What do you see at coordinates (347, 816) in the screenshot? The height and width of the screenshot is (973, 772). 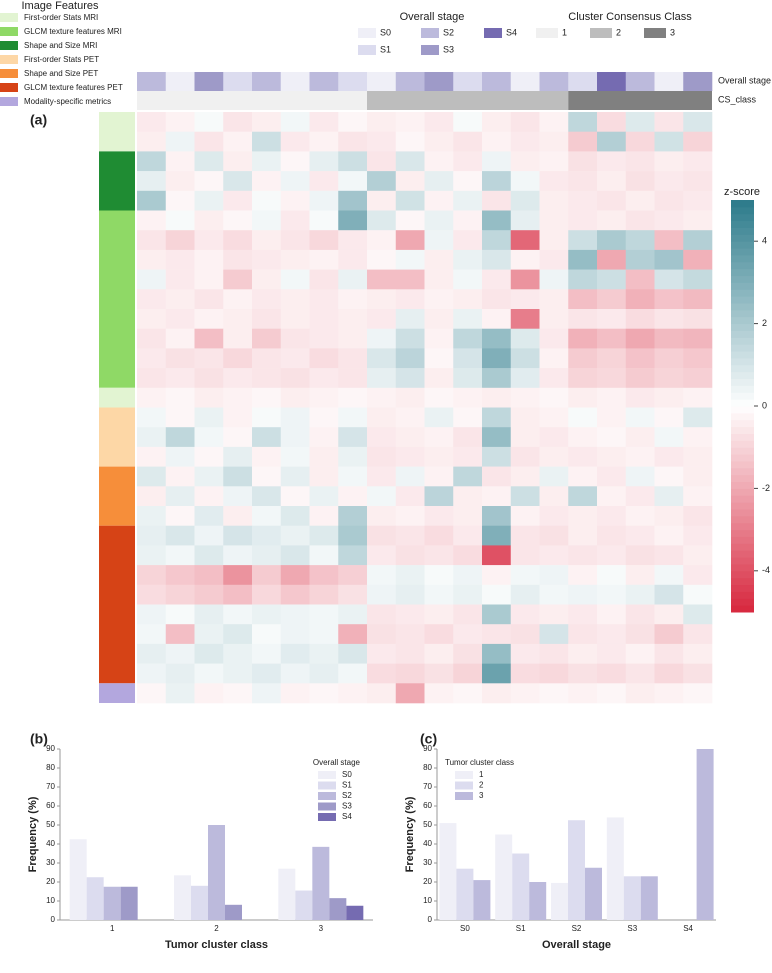 I see `legend-label: S4` at bounding box center [347, 816].